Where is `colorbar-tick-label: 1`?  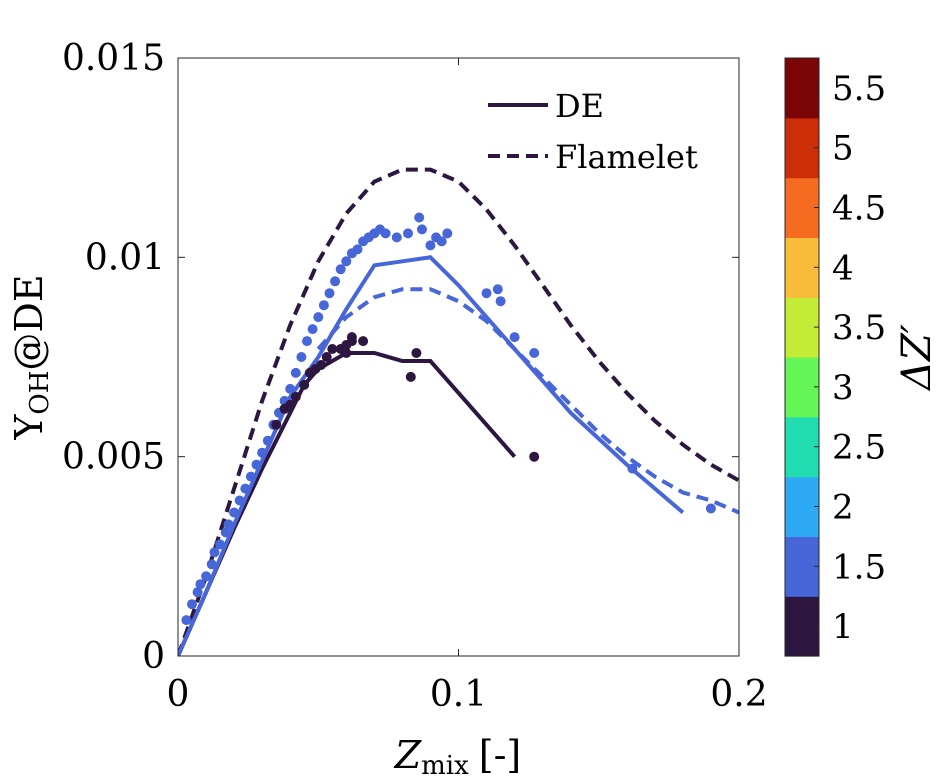 colorbar-tick-label: 1 is located at coordinates (843, 627).